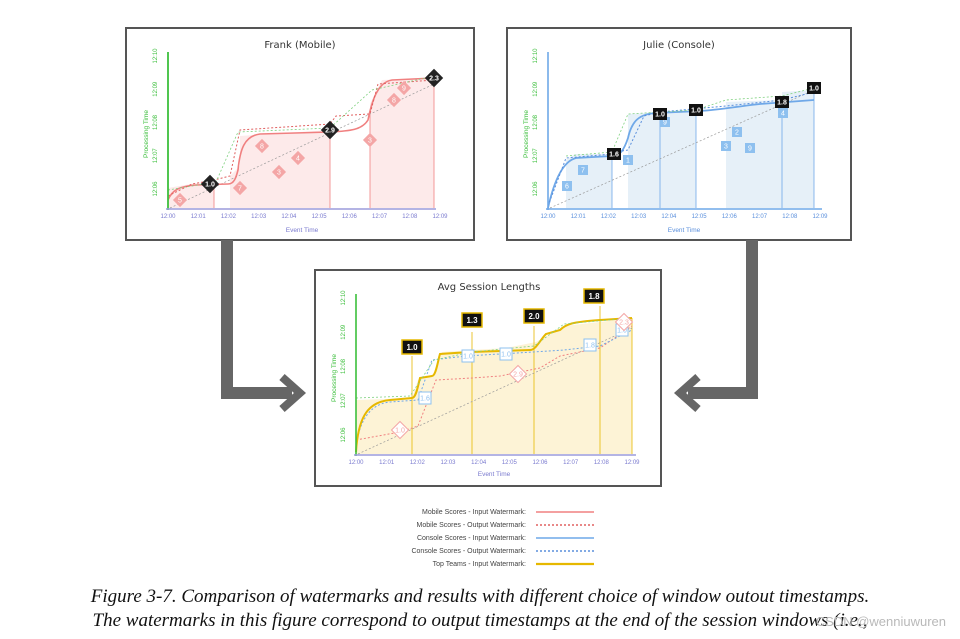 The height and width of the screenshot is (639, 960). What do you see at coordinates (632, 463) in the screenshot?
I see `avg-x-tick-label: 12:09` at bounding box center [632, 463].